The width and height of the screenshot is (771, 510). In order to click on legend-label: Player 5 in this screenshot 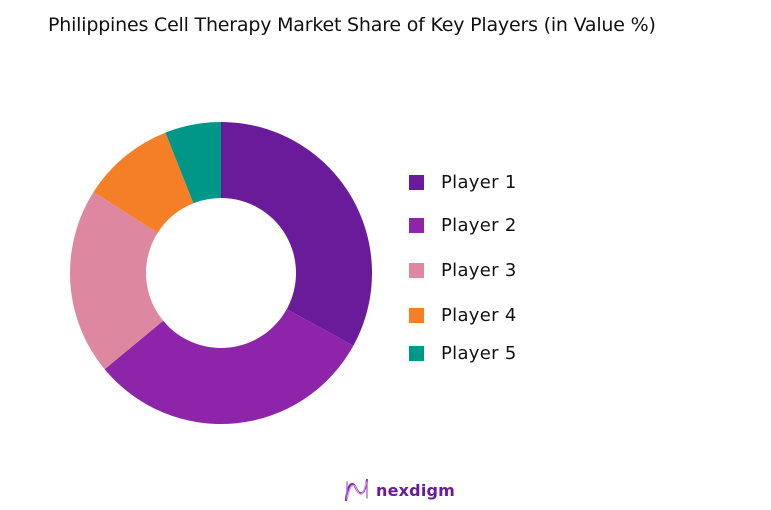, I will do `click(479, 353)`.